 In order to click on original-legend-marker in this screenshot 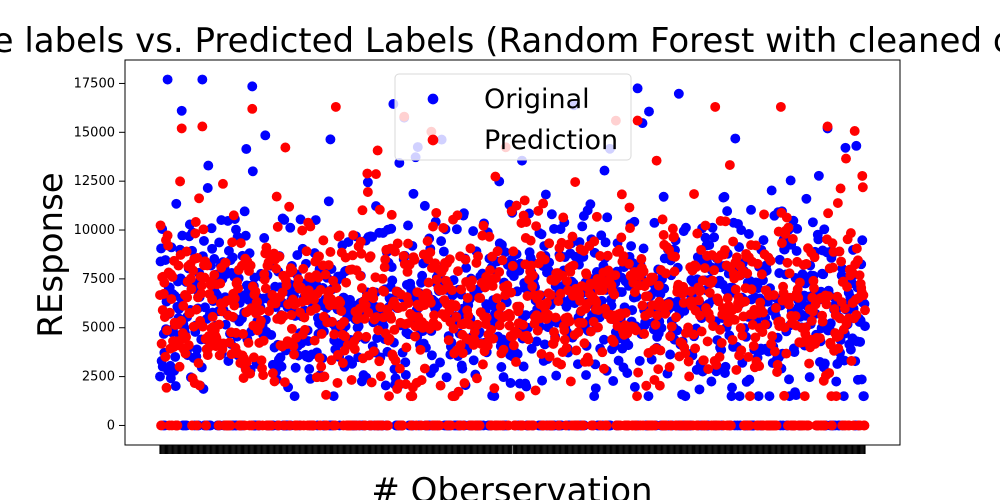, I will do `click(433, 99)`.